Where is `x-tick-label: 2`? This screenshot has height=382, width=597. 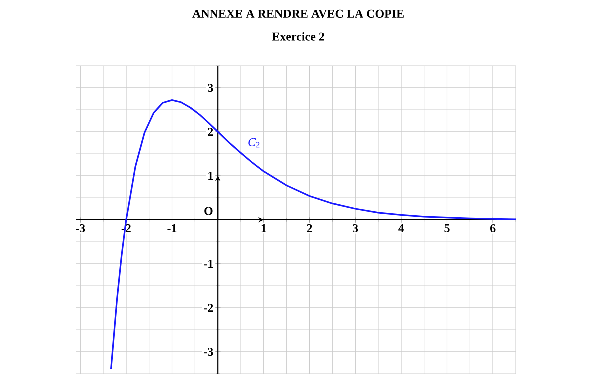 x-tick-label: 2 is located at coordinates (309, 228).